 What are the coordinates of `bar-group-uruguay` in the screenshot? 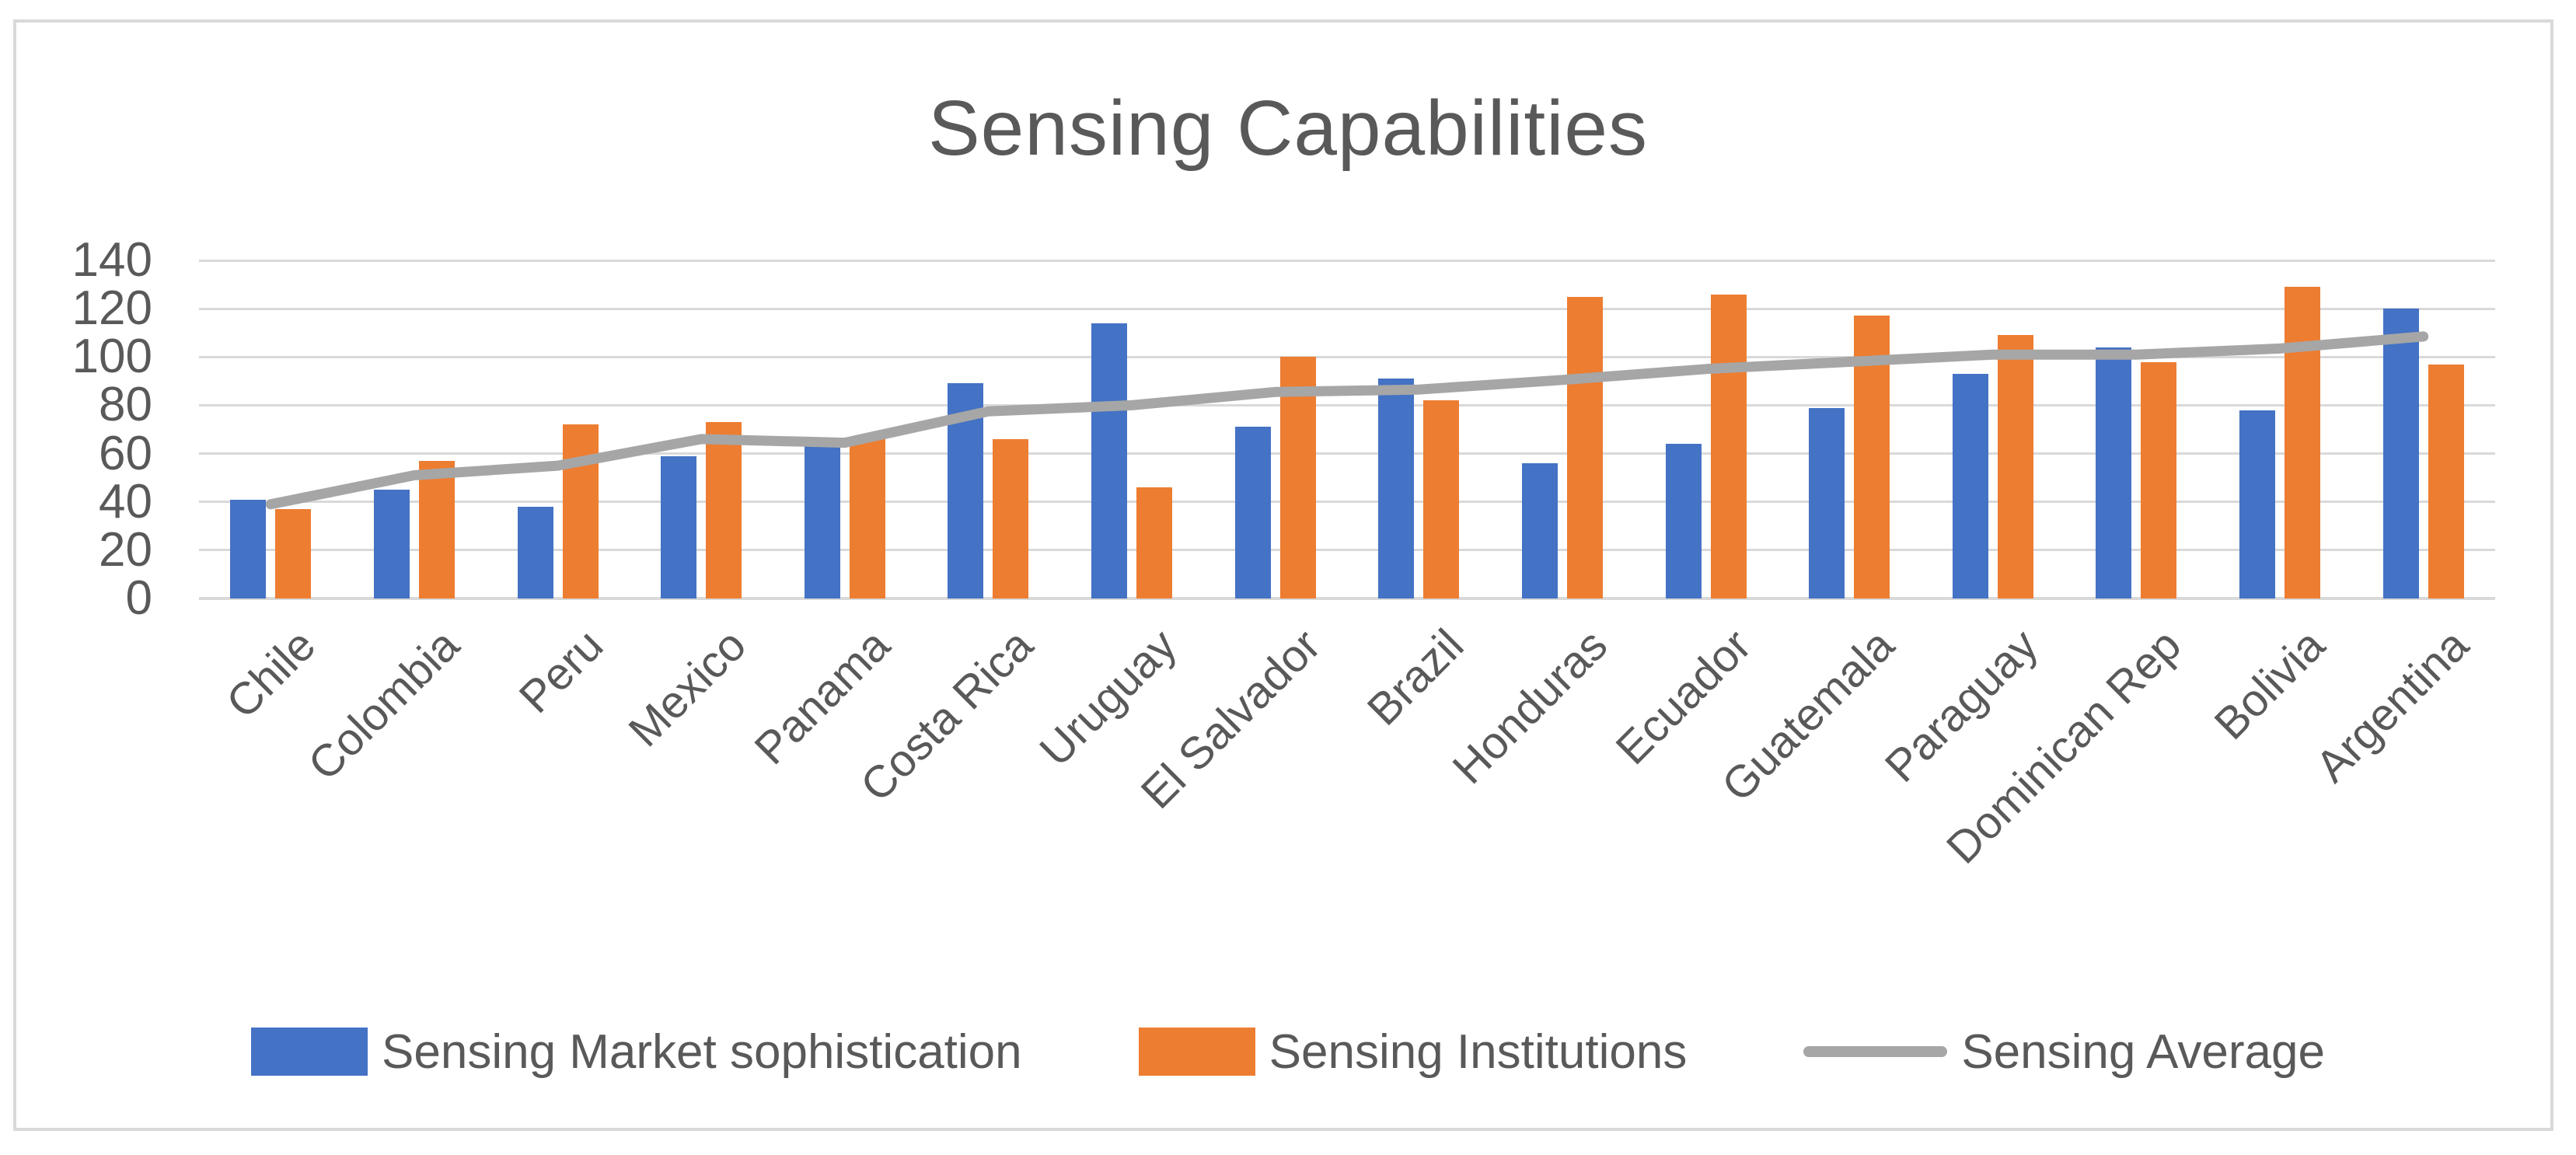 It's located at (1132, 429).